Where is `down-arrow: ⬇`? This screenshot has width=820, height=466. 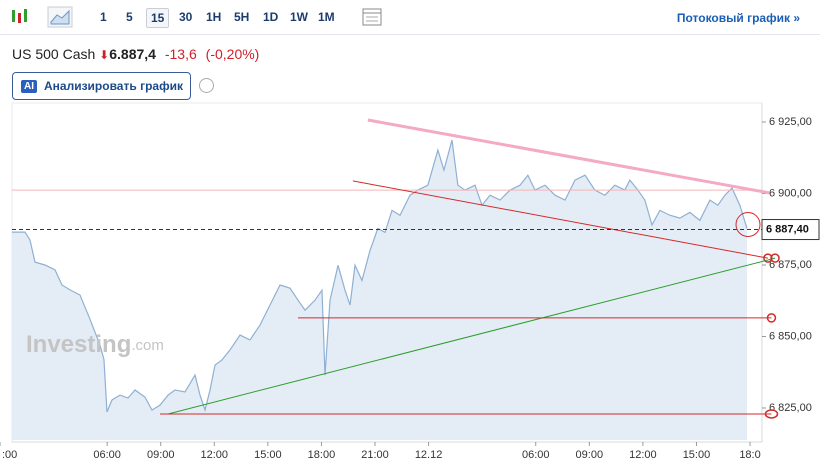
down-arrow: ⬇ is located at coordinates (104, 55).